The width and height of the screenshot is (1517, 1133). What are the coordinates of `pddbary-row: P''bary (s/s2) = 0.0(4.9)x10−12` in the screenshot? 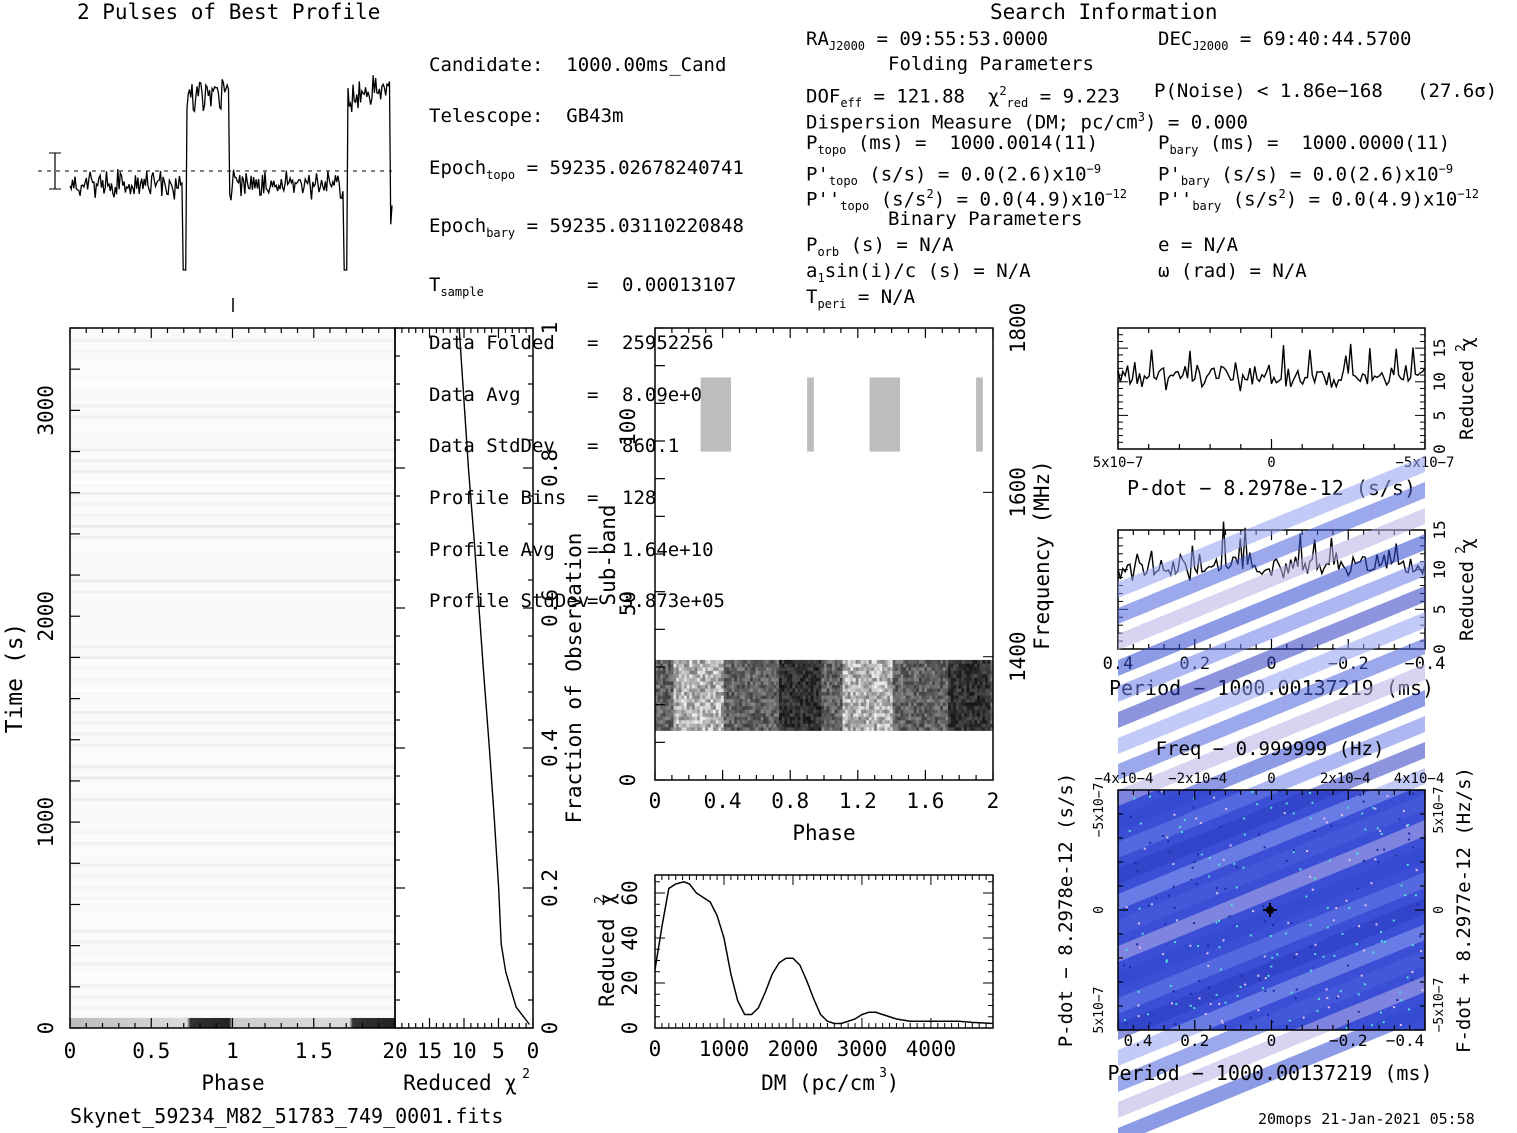 It's located at (1318, 200).